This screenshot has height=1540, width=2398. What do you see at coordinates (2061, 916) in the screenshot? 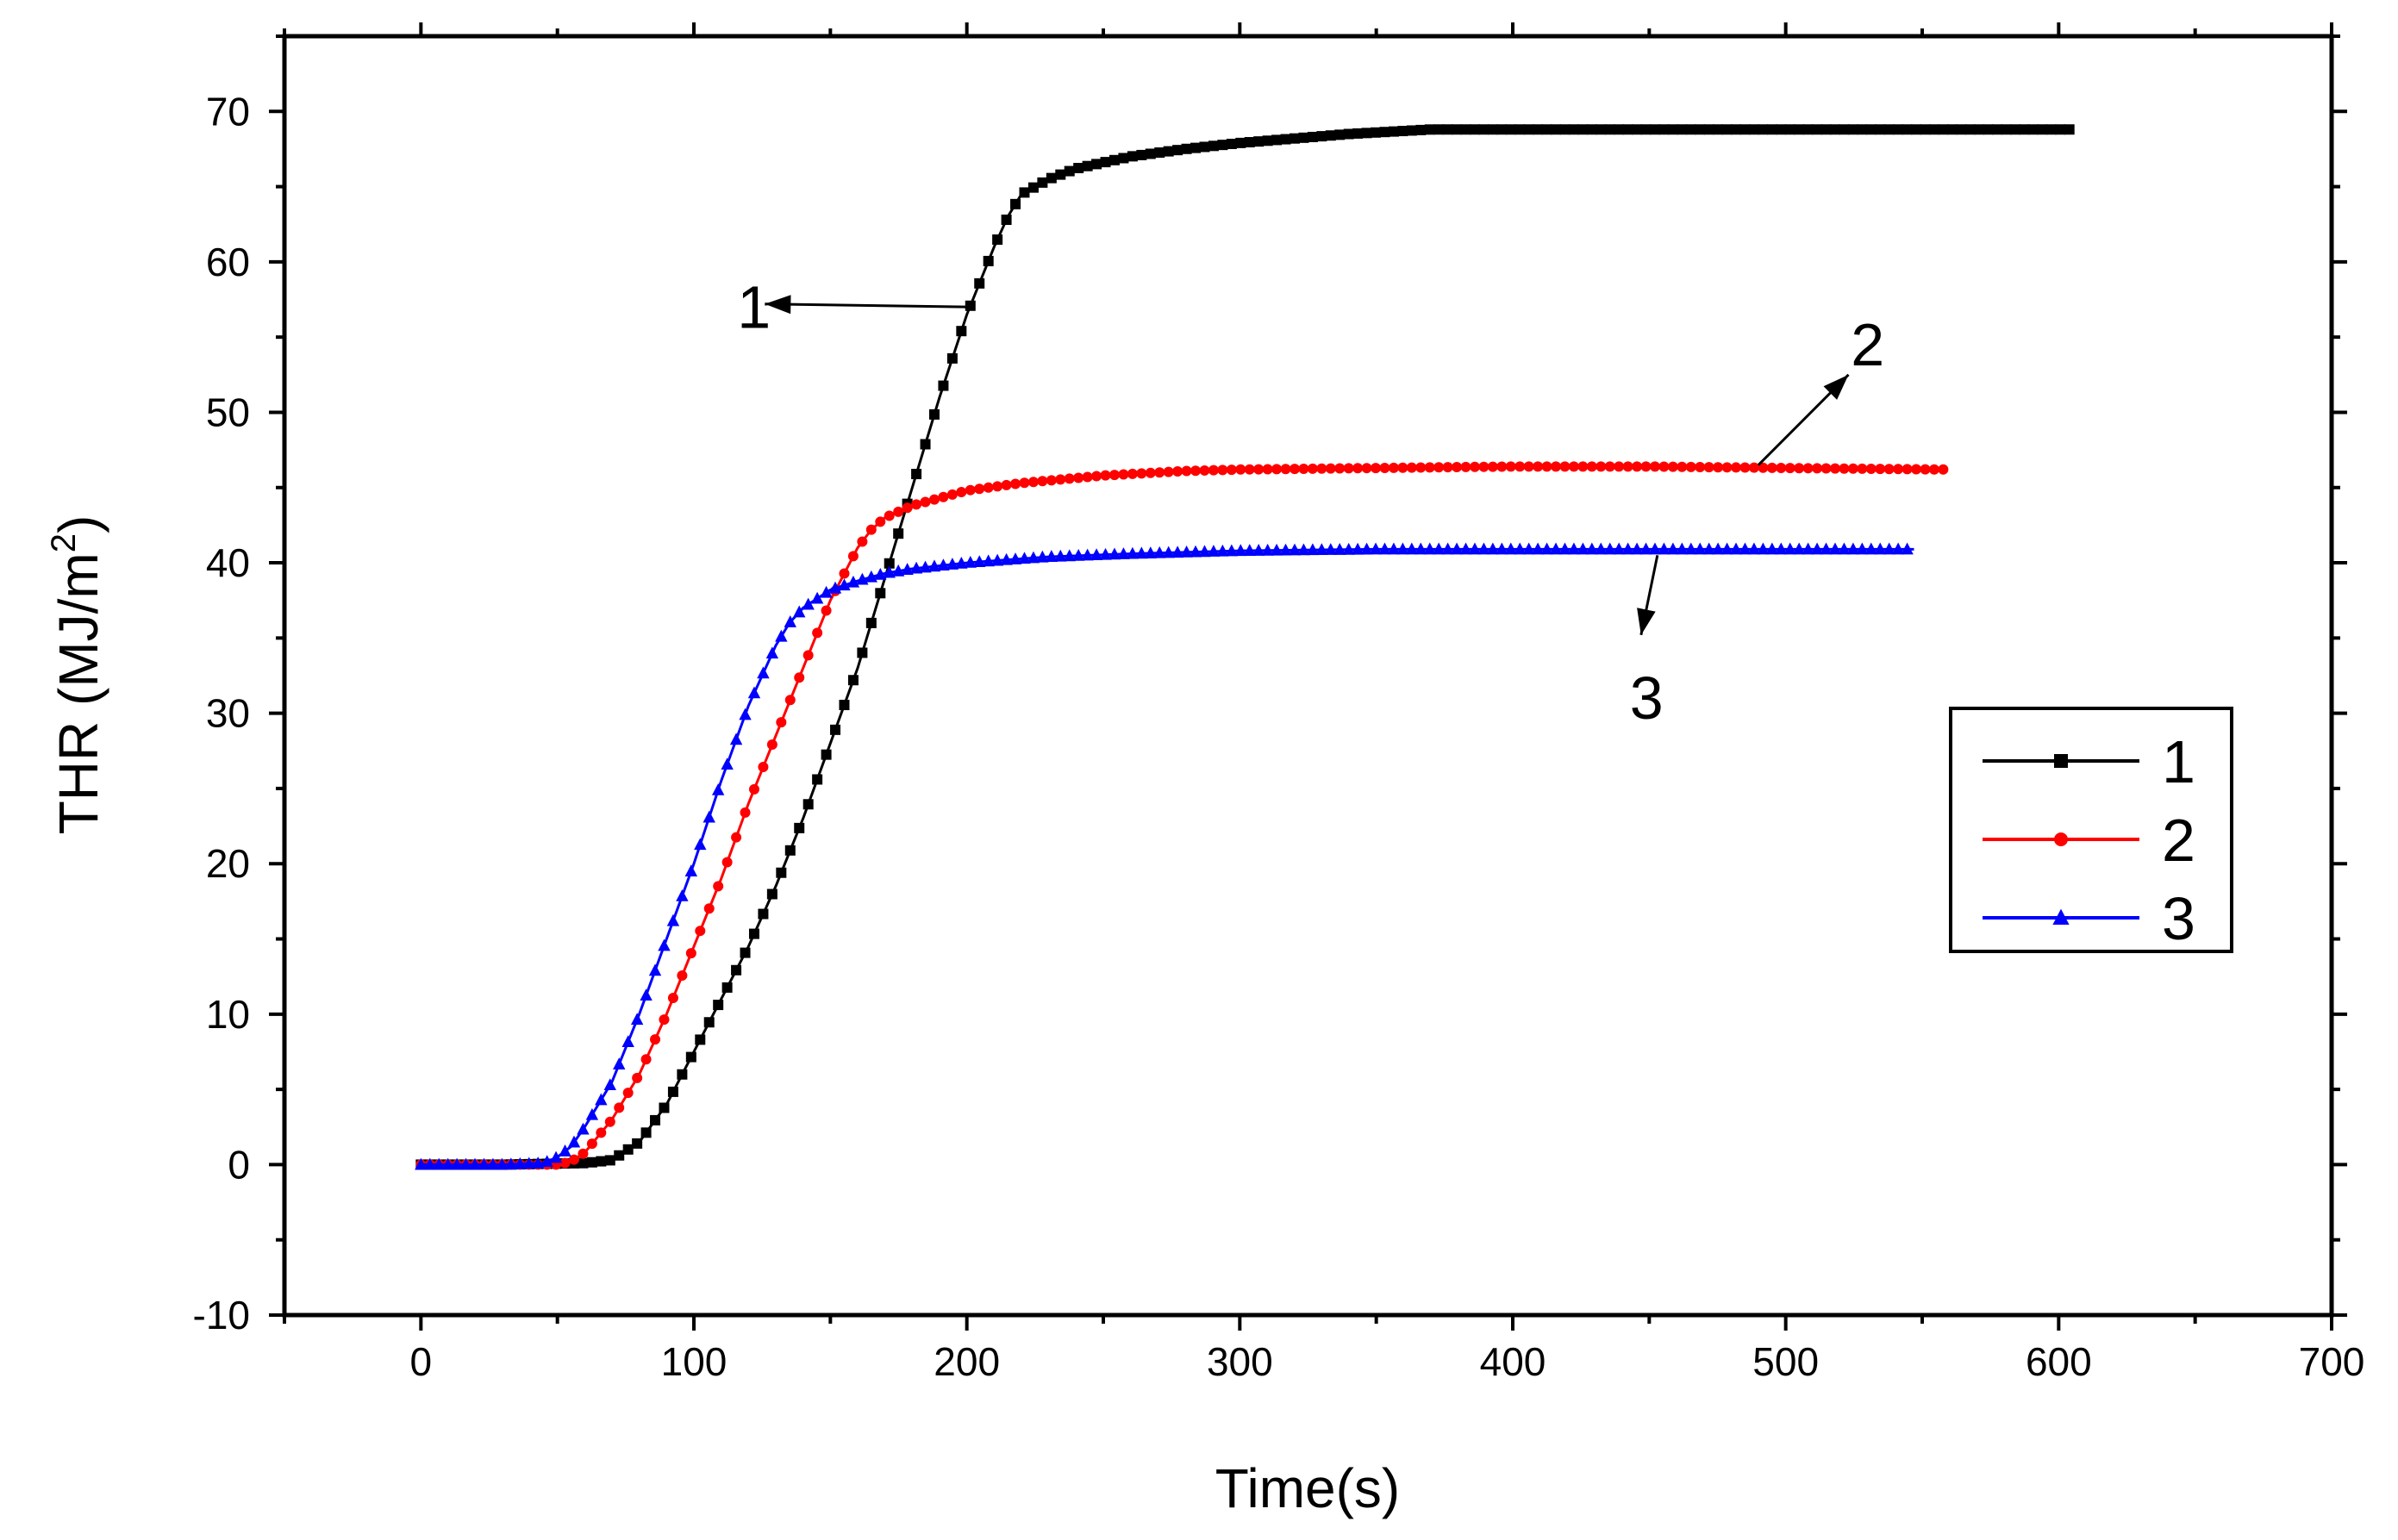
I see `legend-swatch-marker` at bounding box center [2061, 916].